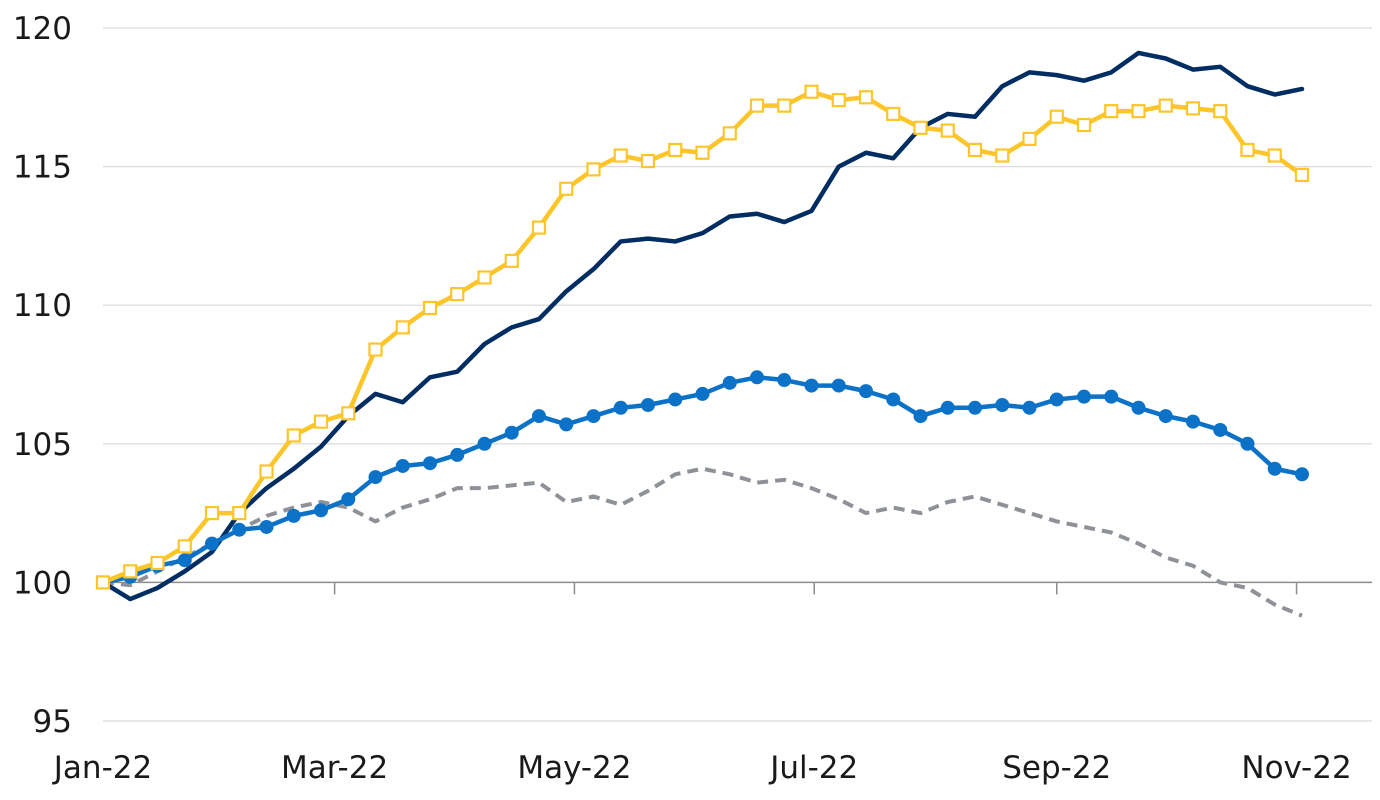  I want to click on y-tick-label: 110, so click(42, 306).